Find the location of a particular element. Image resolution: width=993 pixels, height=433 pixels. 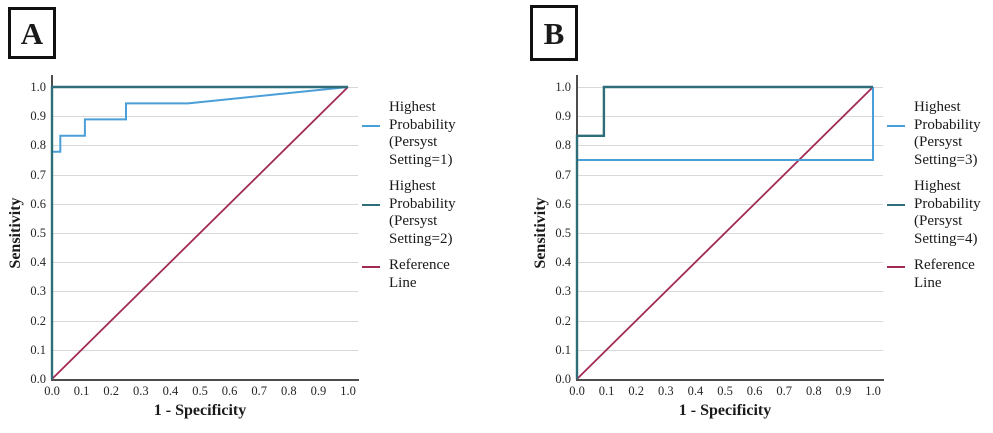

legend-label-line: Setting=3) is located at coordinates (946, 159).